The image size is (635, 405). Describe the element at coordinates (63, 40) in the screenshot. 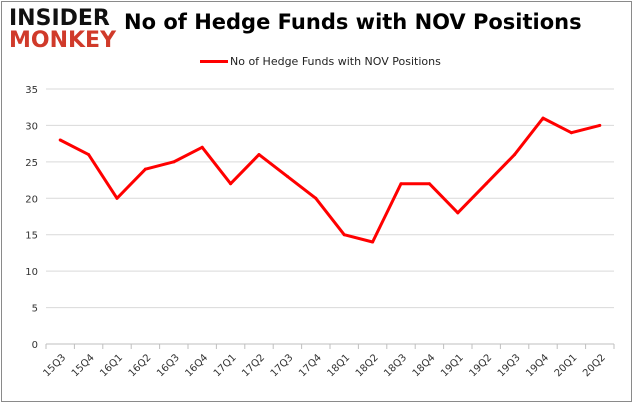

I see `logo-monkey: MONKEY` at that location.